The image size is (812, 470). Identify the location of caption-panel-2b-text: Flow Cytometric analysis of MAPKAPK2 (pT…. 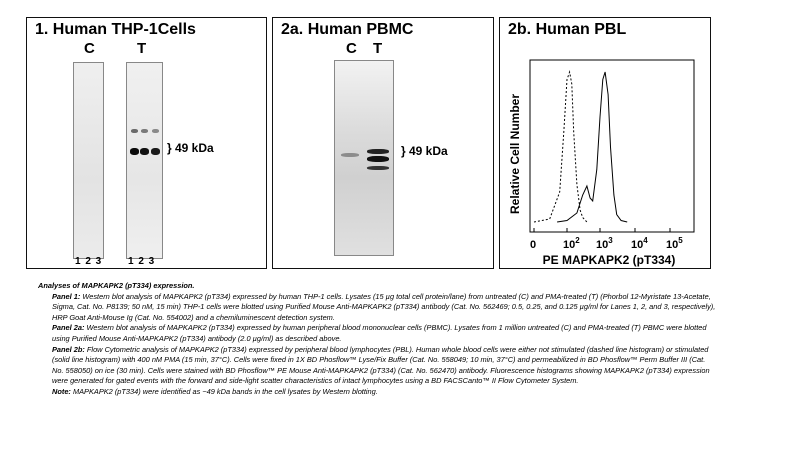
(381, 365).